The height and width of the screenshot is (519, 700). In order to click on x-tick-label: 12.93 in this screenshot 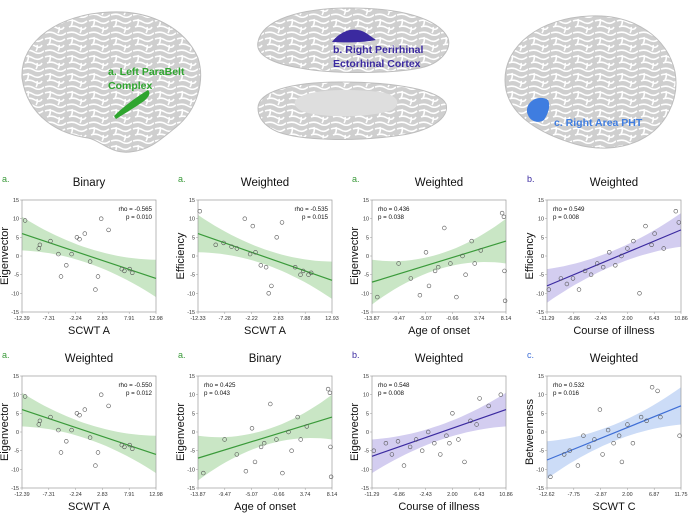, I will do `click(332, 319)`.